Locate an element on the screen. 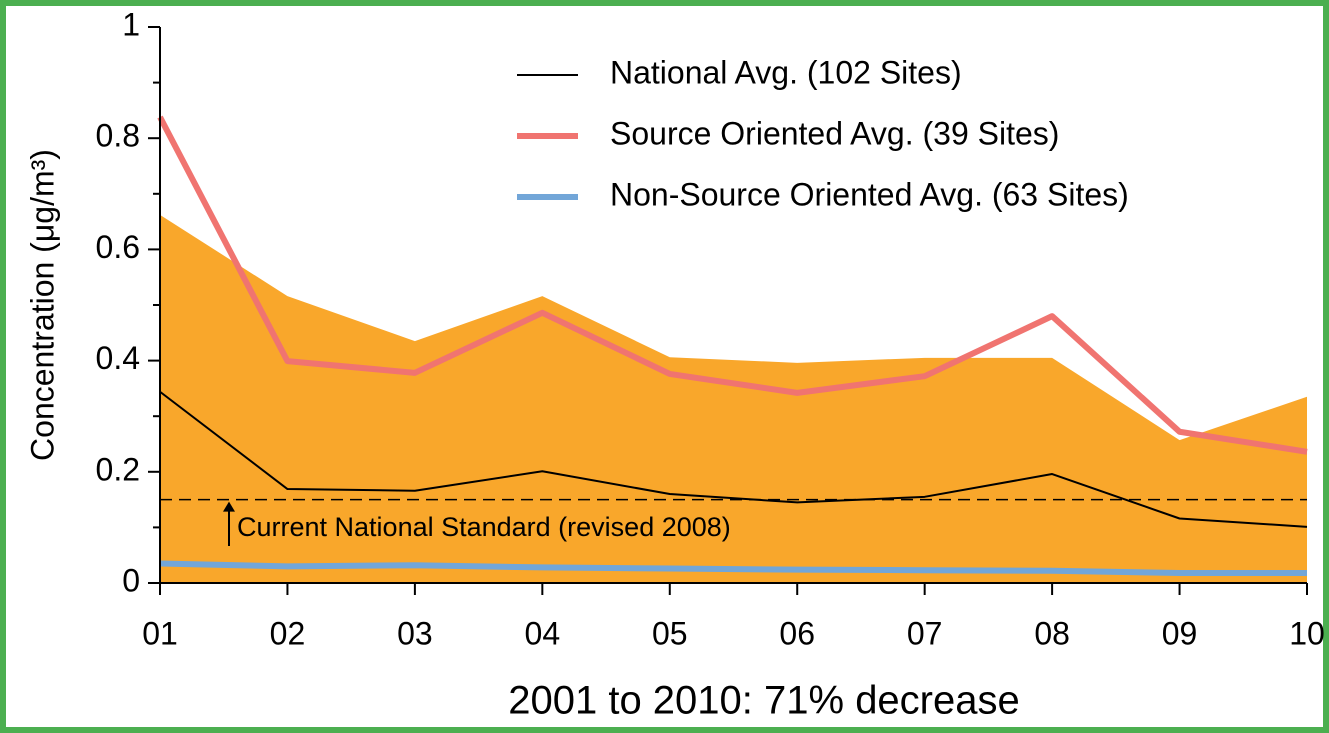 The height and width of the screenshot is (733, 1329). x-tick-label: 02 is located at coordinates (288, 633).